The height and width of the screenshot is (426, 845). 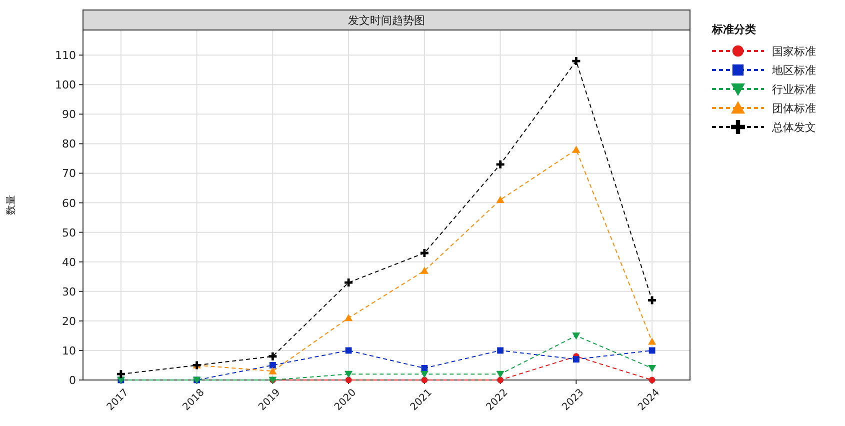 I want to click on y-axis-title: 数量, so click(x=11, y=205).